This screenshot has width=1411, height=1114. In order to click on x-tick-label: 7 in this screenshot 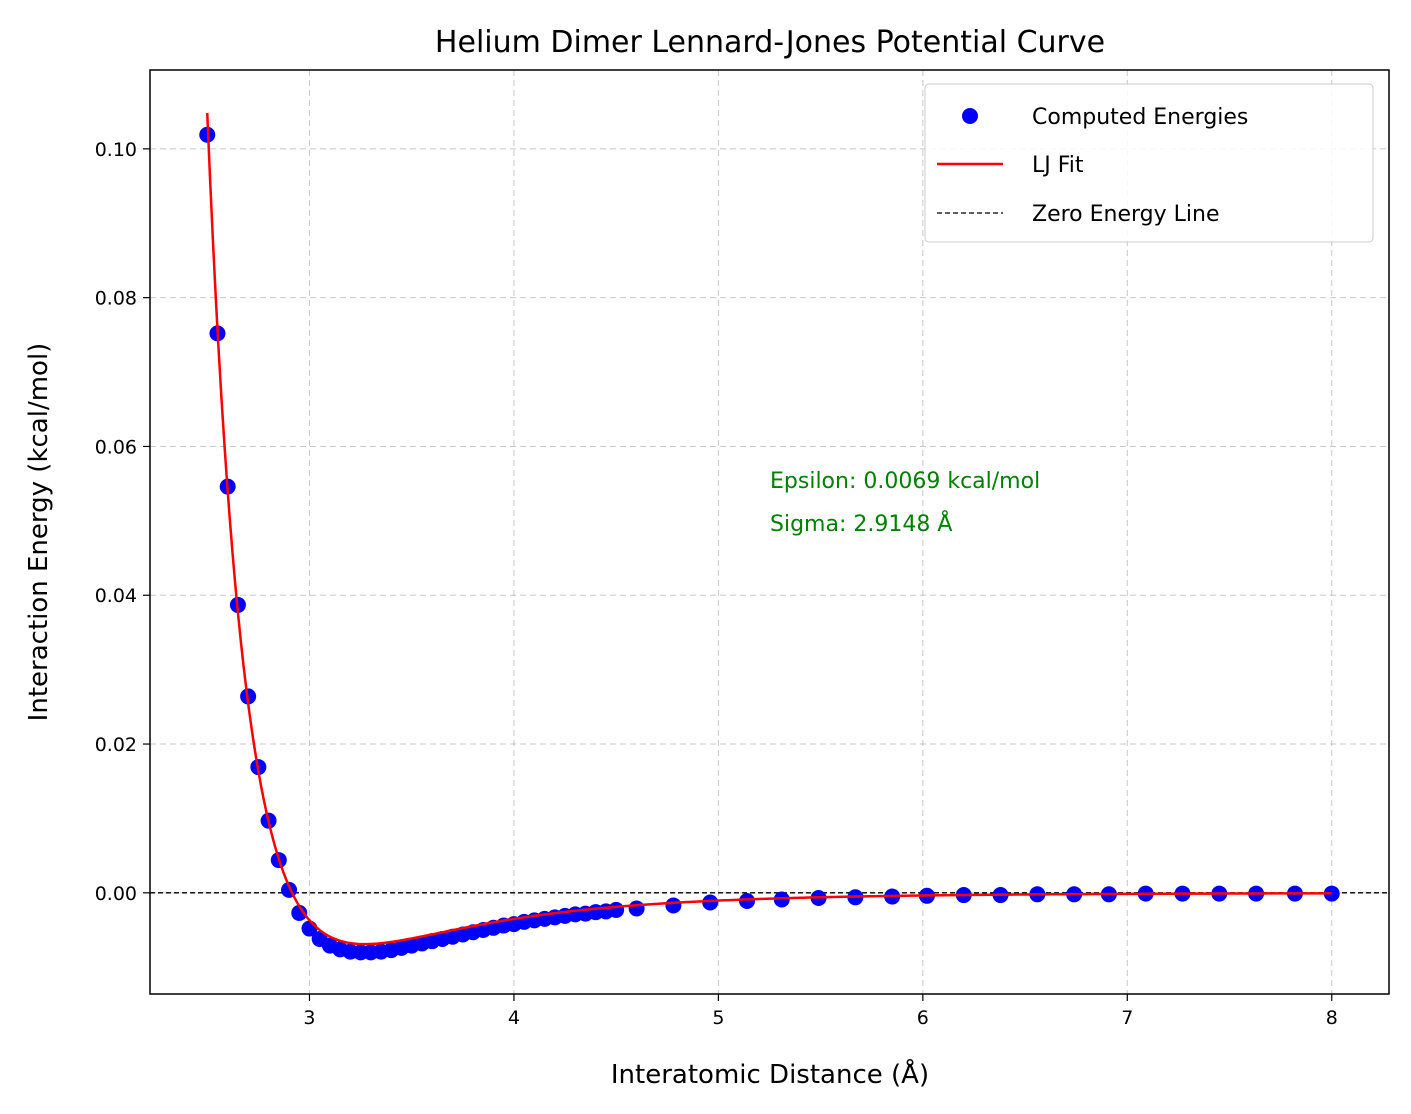, I will do `click(1127, 1018)`.